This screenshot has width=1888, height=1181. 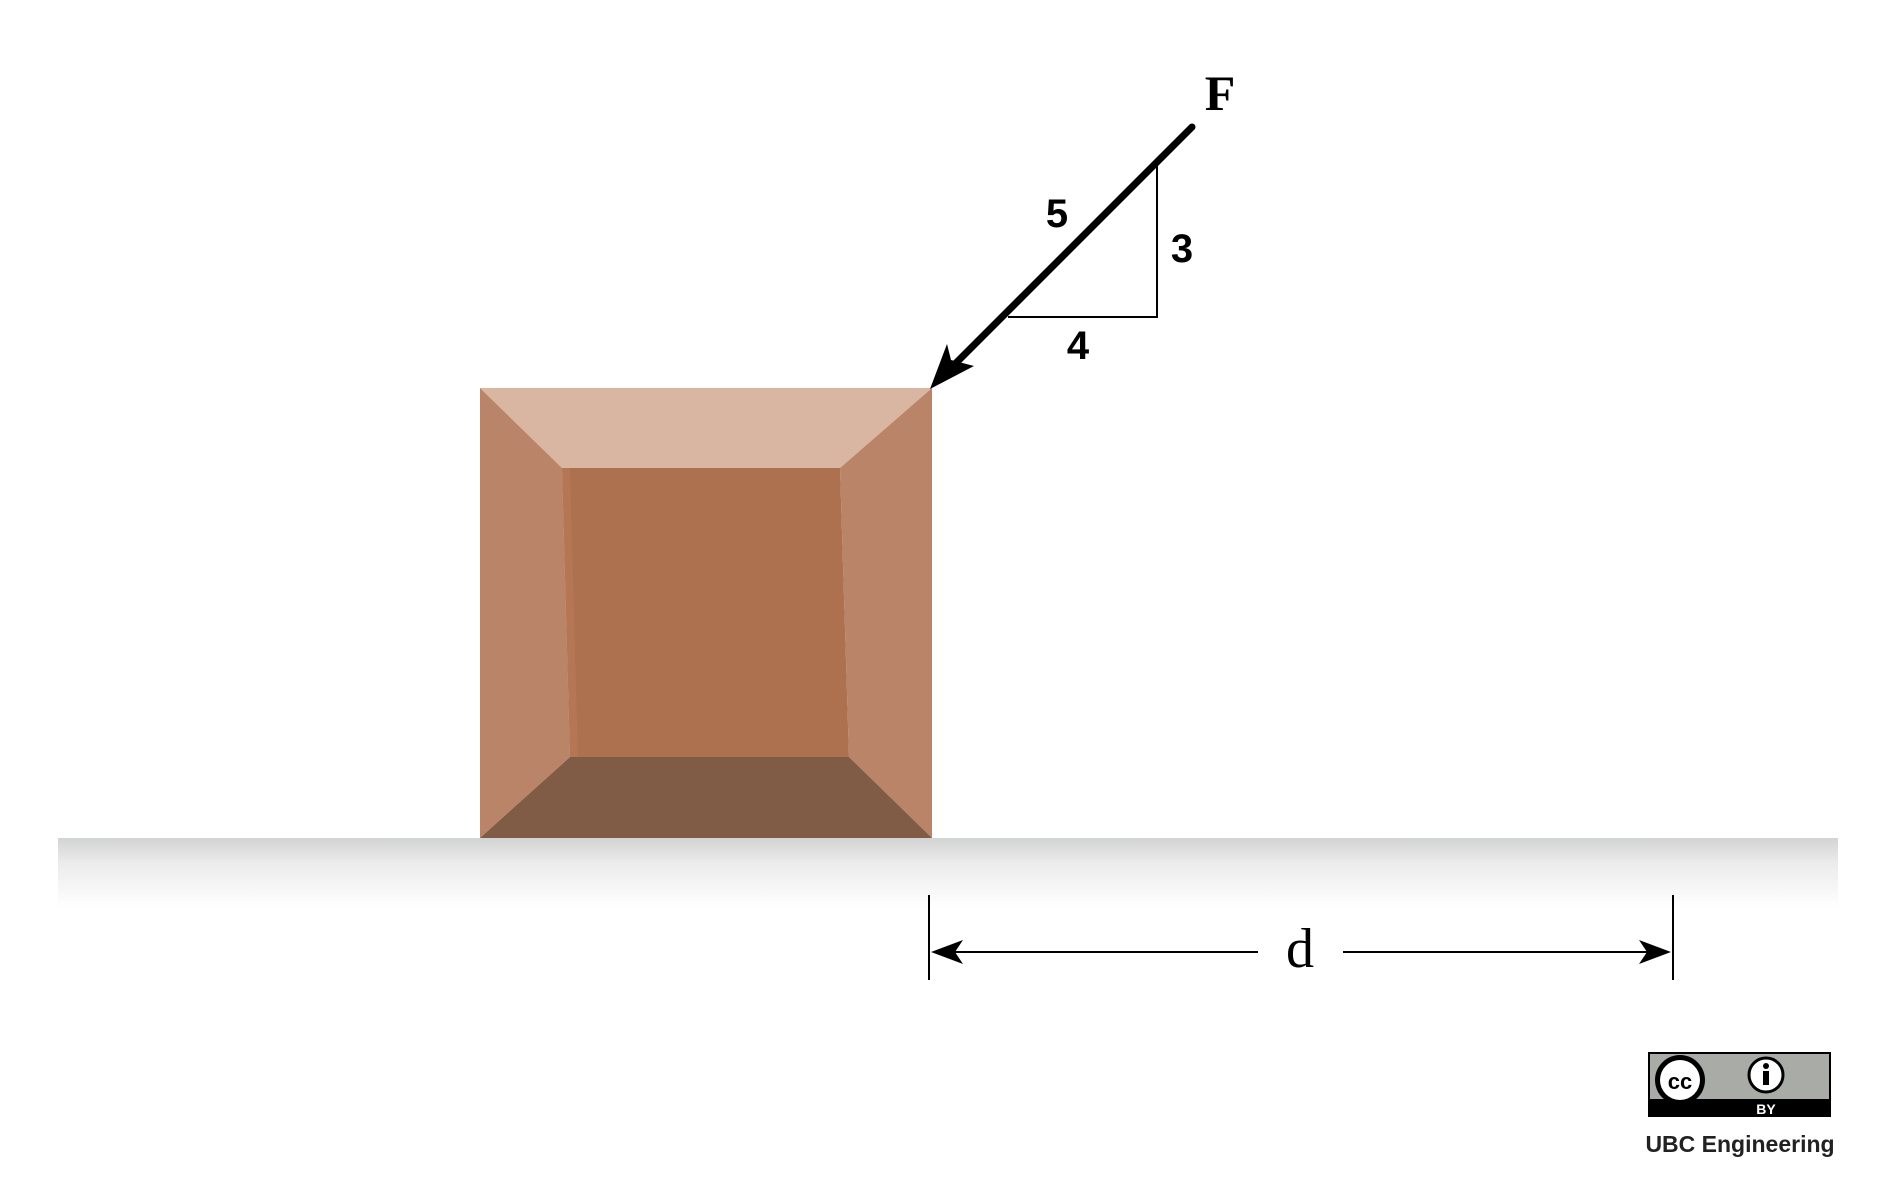 I want to click on box, so click(x=706, y=613).